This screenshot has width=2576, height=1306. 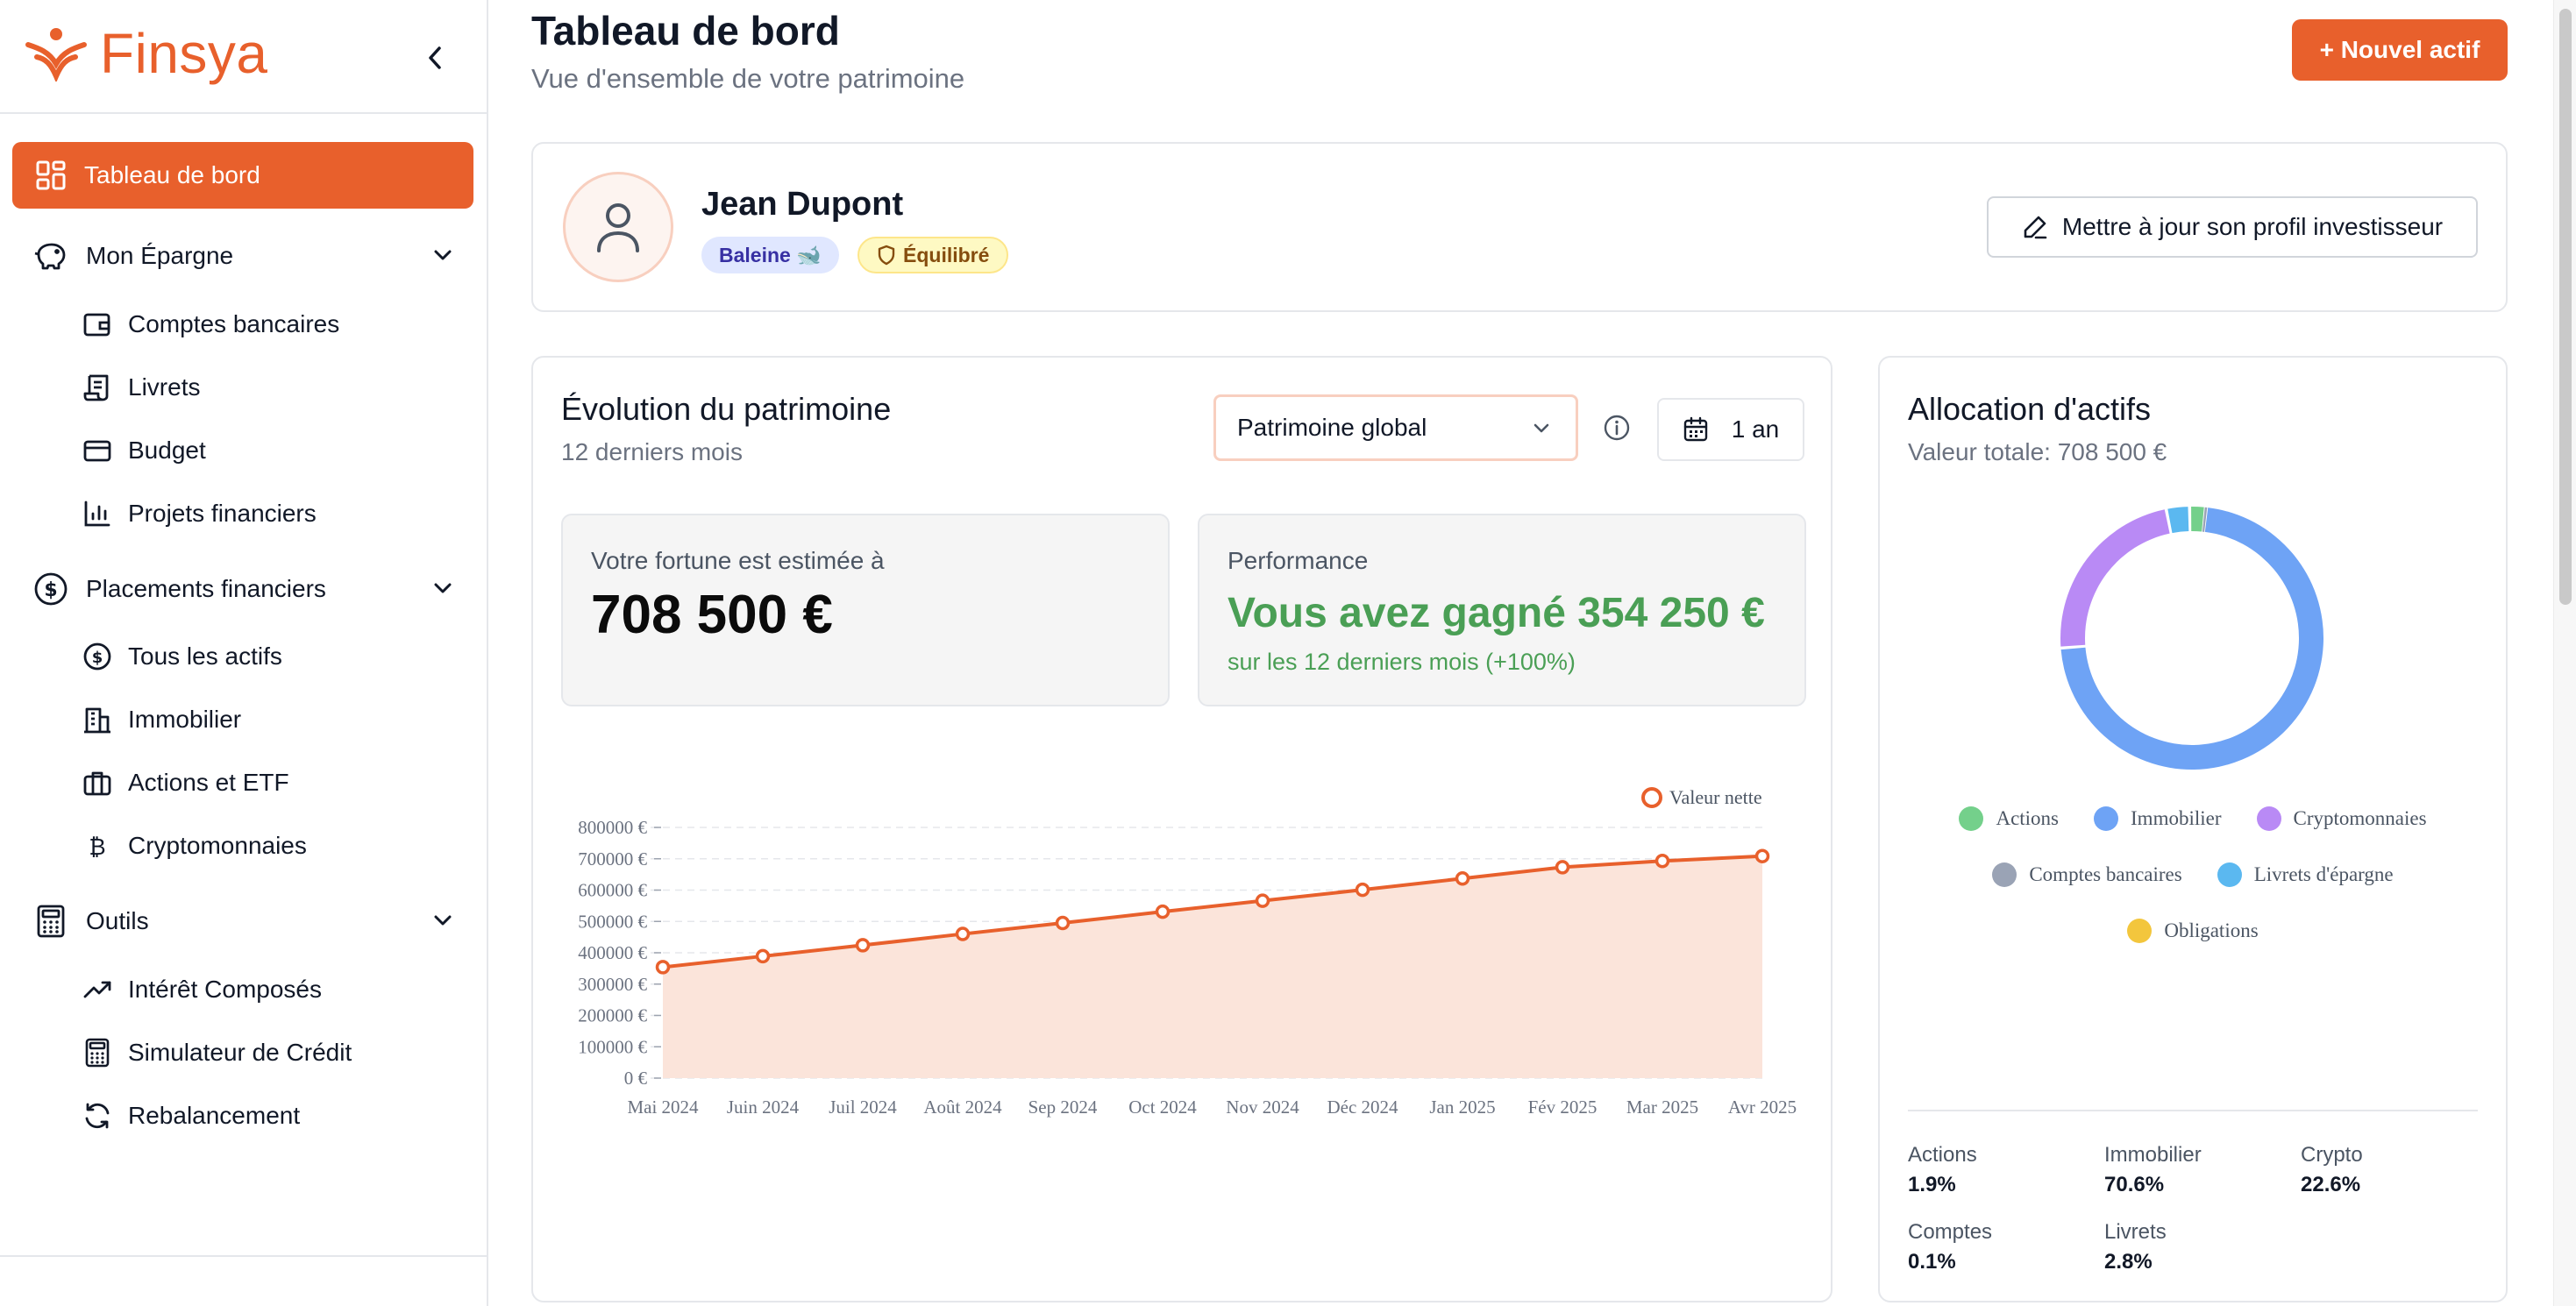 What do you see at coordinates (2105, 874) in the screenshot?
I see `legend-label: Comptes bancaires` at bounding box center [2105, 874].